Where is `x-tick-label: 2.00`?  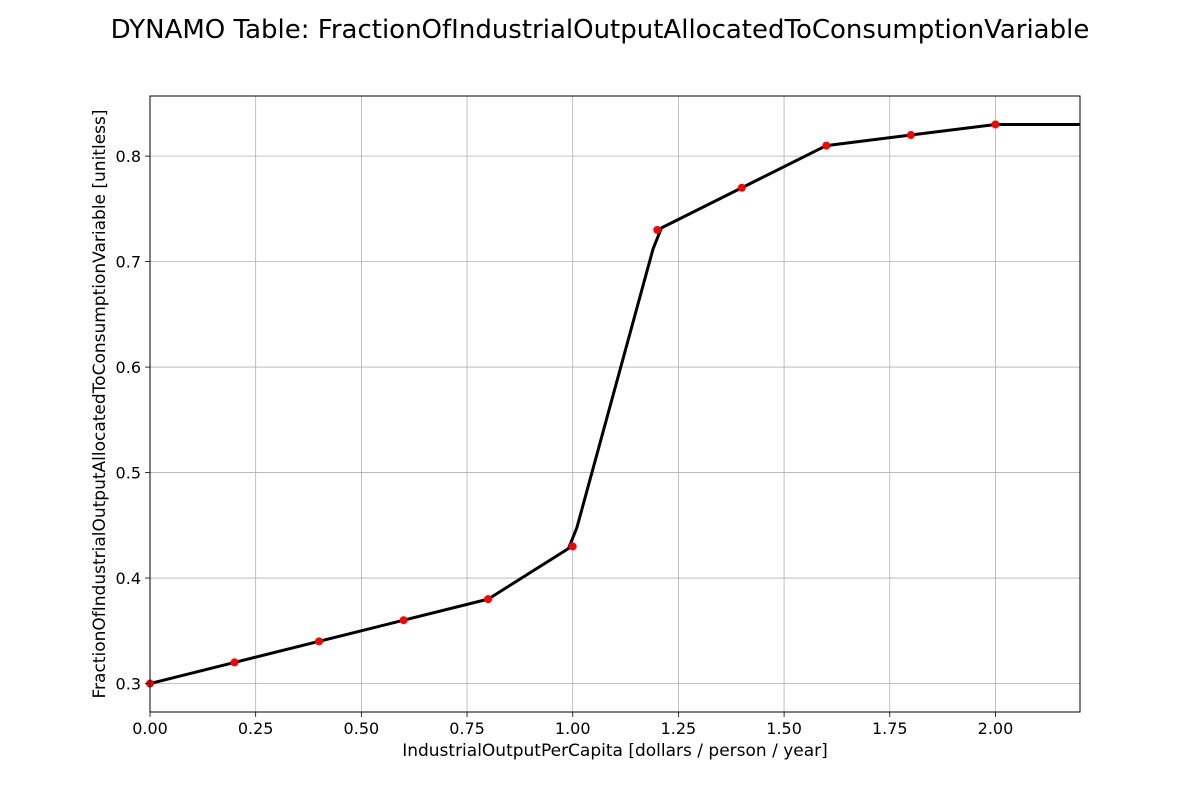
x-tick-label: 2.00 is located at coordinates (996, 728).